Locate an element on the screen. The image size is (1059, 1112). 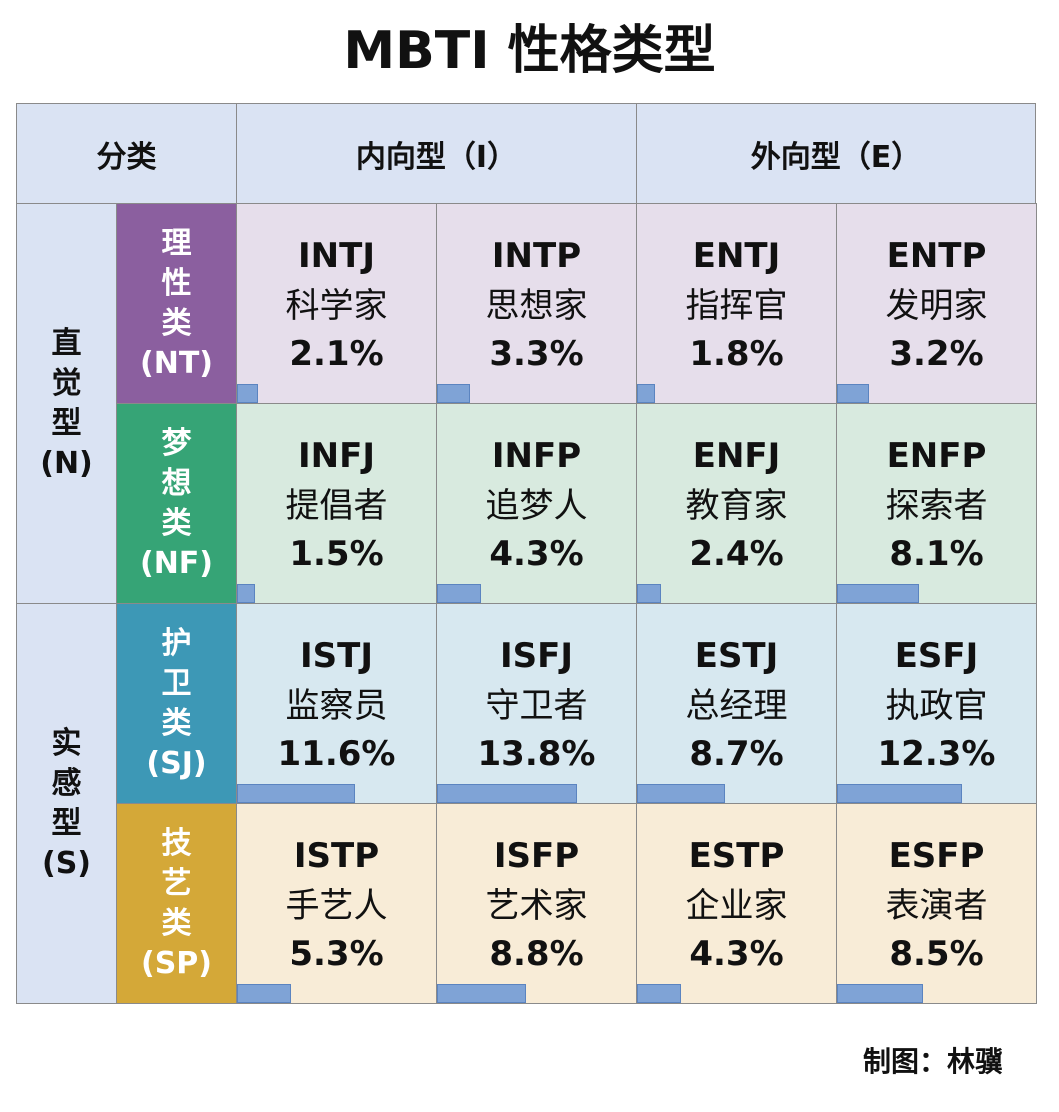
type-role: 发明家 is located at coordinates (936, 306).